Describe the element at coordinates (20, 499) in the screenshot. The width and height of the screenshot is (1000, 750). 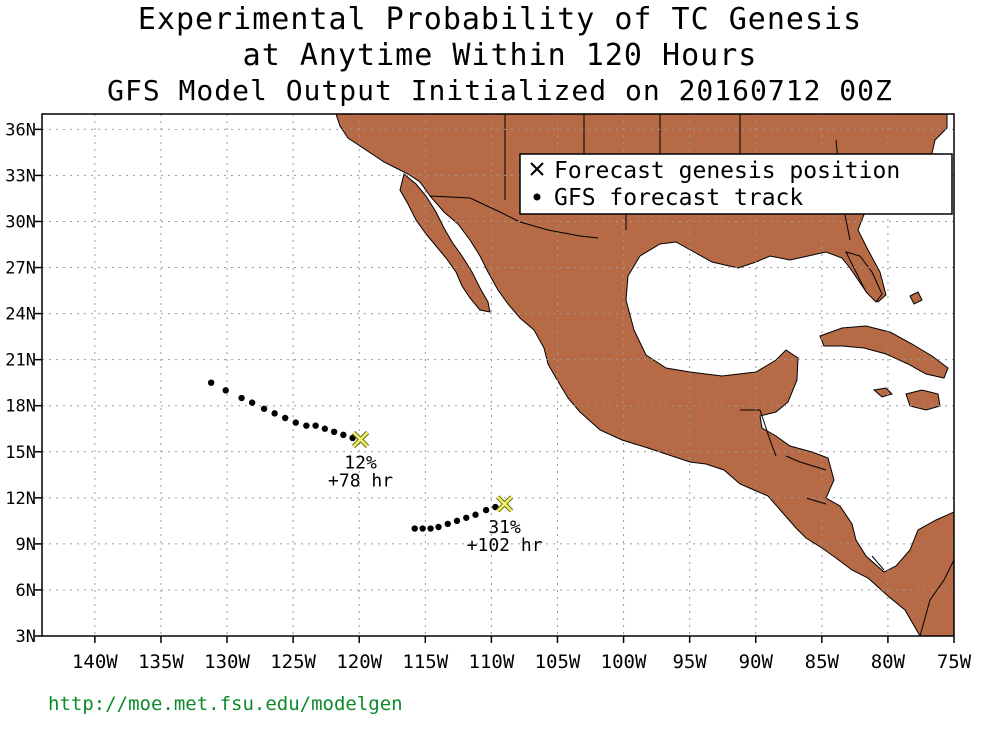
I see `lat-tick-label: 12N` at that location.